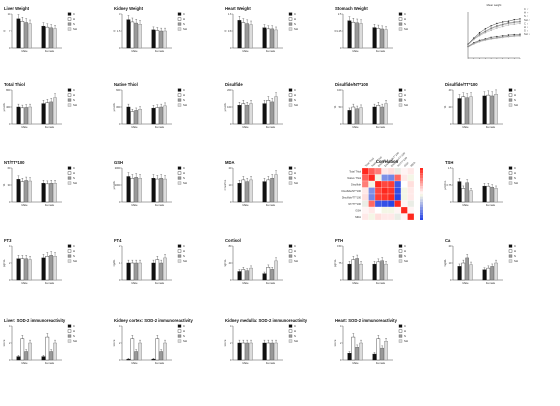  What do you see at coordinates (448, 240) in the screenshot?
I see `chart-title: Ca` at bounding box center [448, 240].